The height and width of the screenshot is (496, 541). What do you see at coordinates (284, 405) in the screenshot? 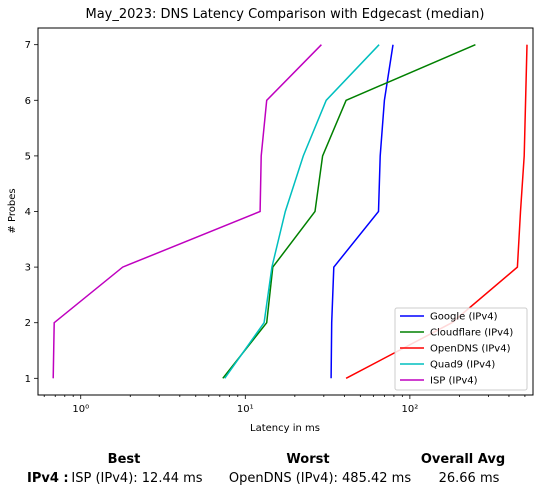
I see `x-axis-ticks: 10⁰ 10¹ 10²` at bounding box center [284, 405].